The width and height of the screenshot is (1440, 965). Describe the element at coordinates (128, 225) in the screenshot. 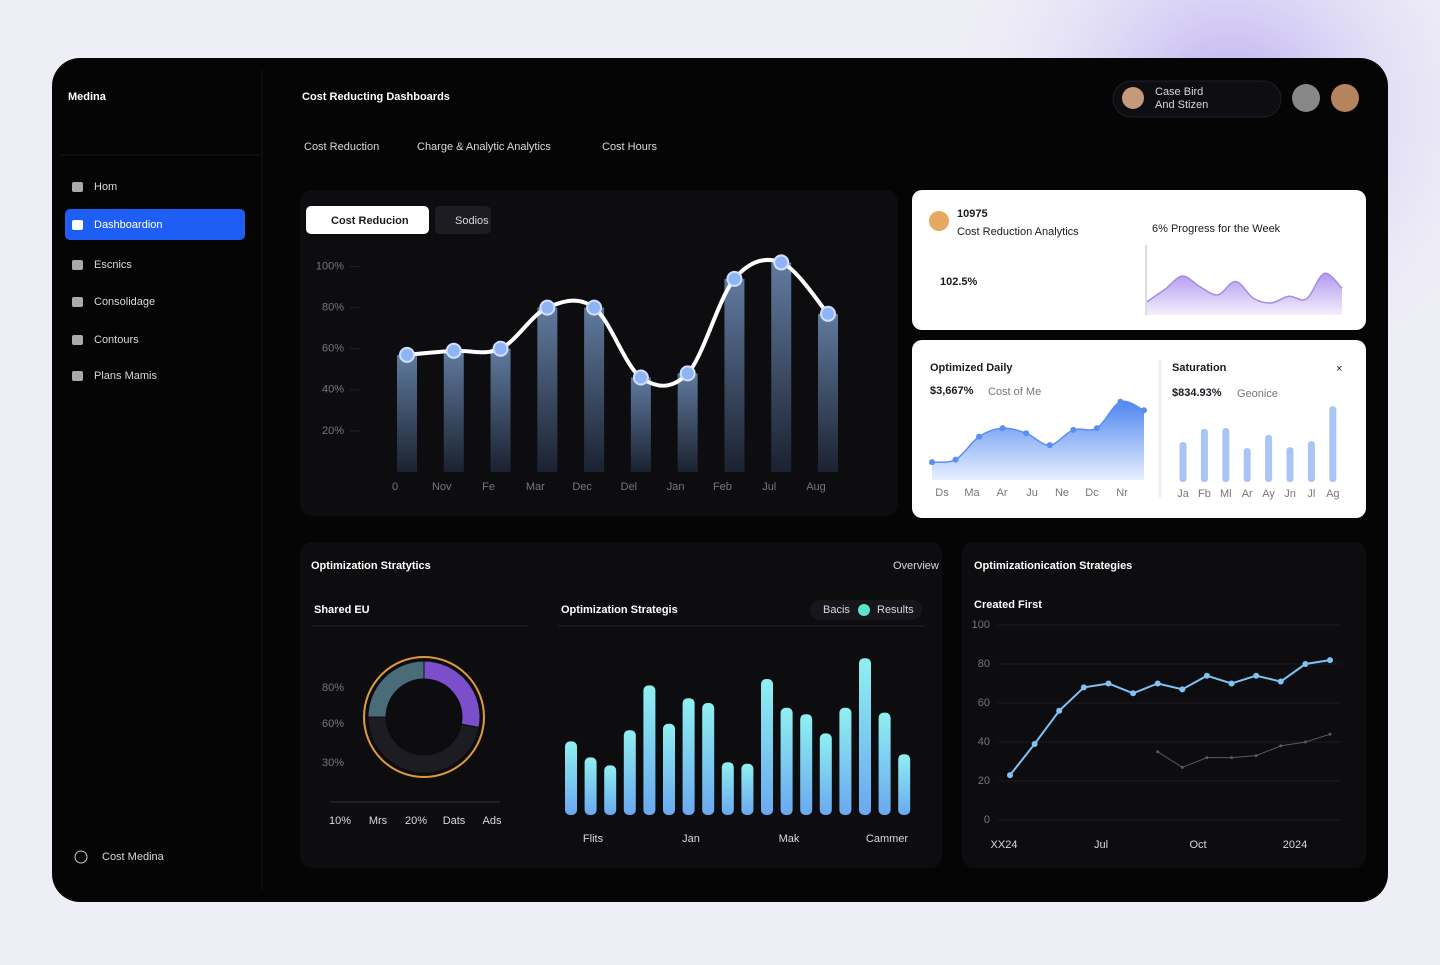

I see `nav-item: Dashboardion` at that location.